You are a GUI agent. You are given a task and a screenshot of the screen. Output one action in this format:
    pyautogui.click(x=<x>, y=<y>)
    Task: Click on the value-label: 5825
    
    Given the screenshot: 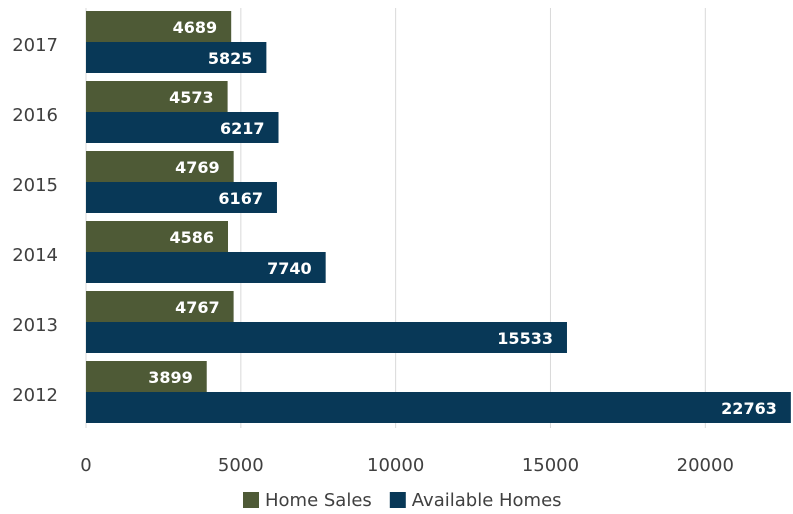 What is the action you would take?
    pyautogui.click(x=230, y=58)
    